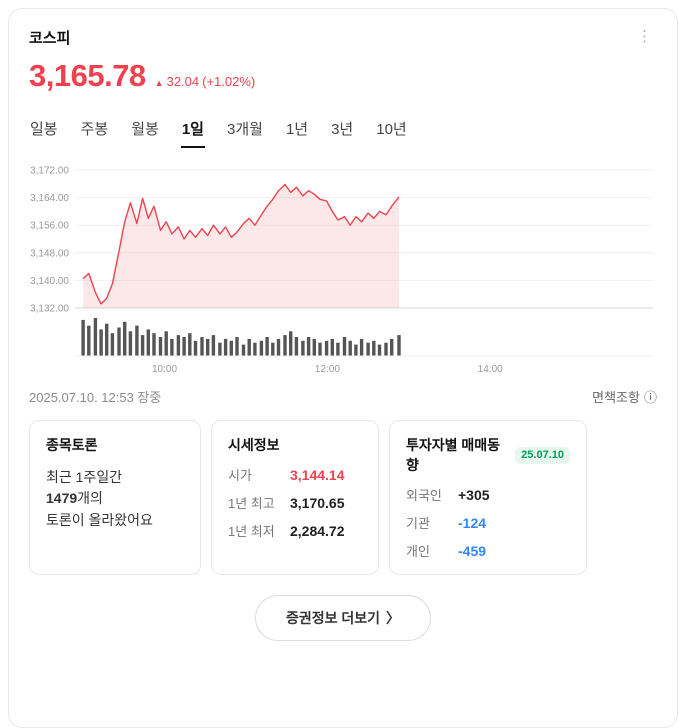 Image resolution: width=688 pixels, height=728 pixels. Describe the element at coordinates (49, 171) in the screenshot. I see `y-axis-label: 3,172.00` at that location.